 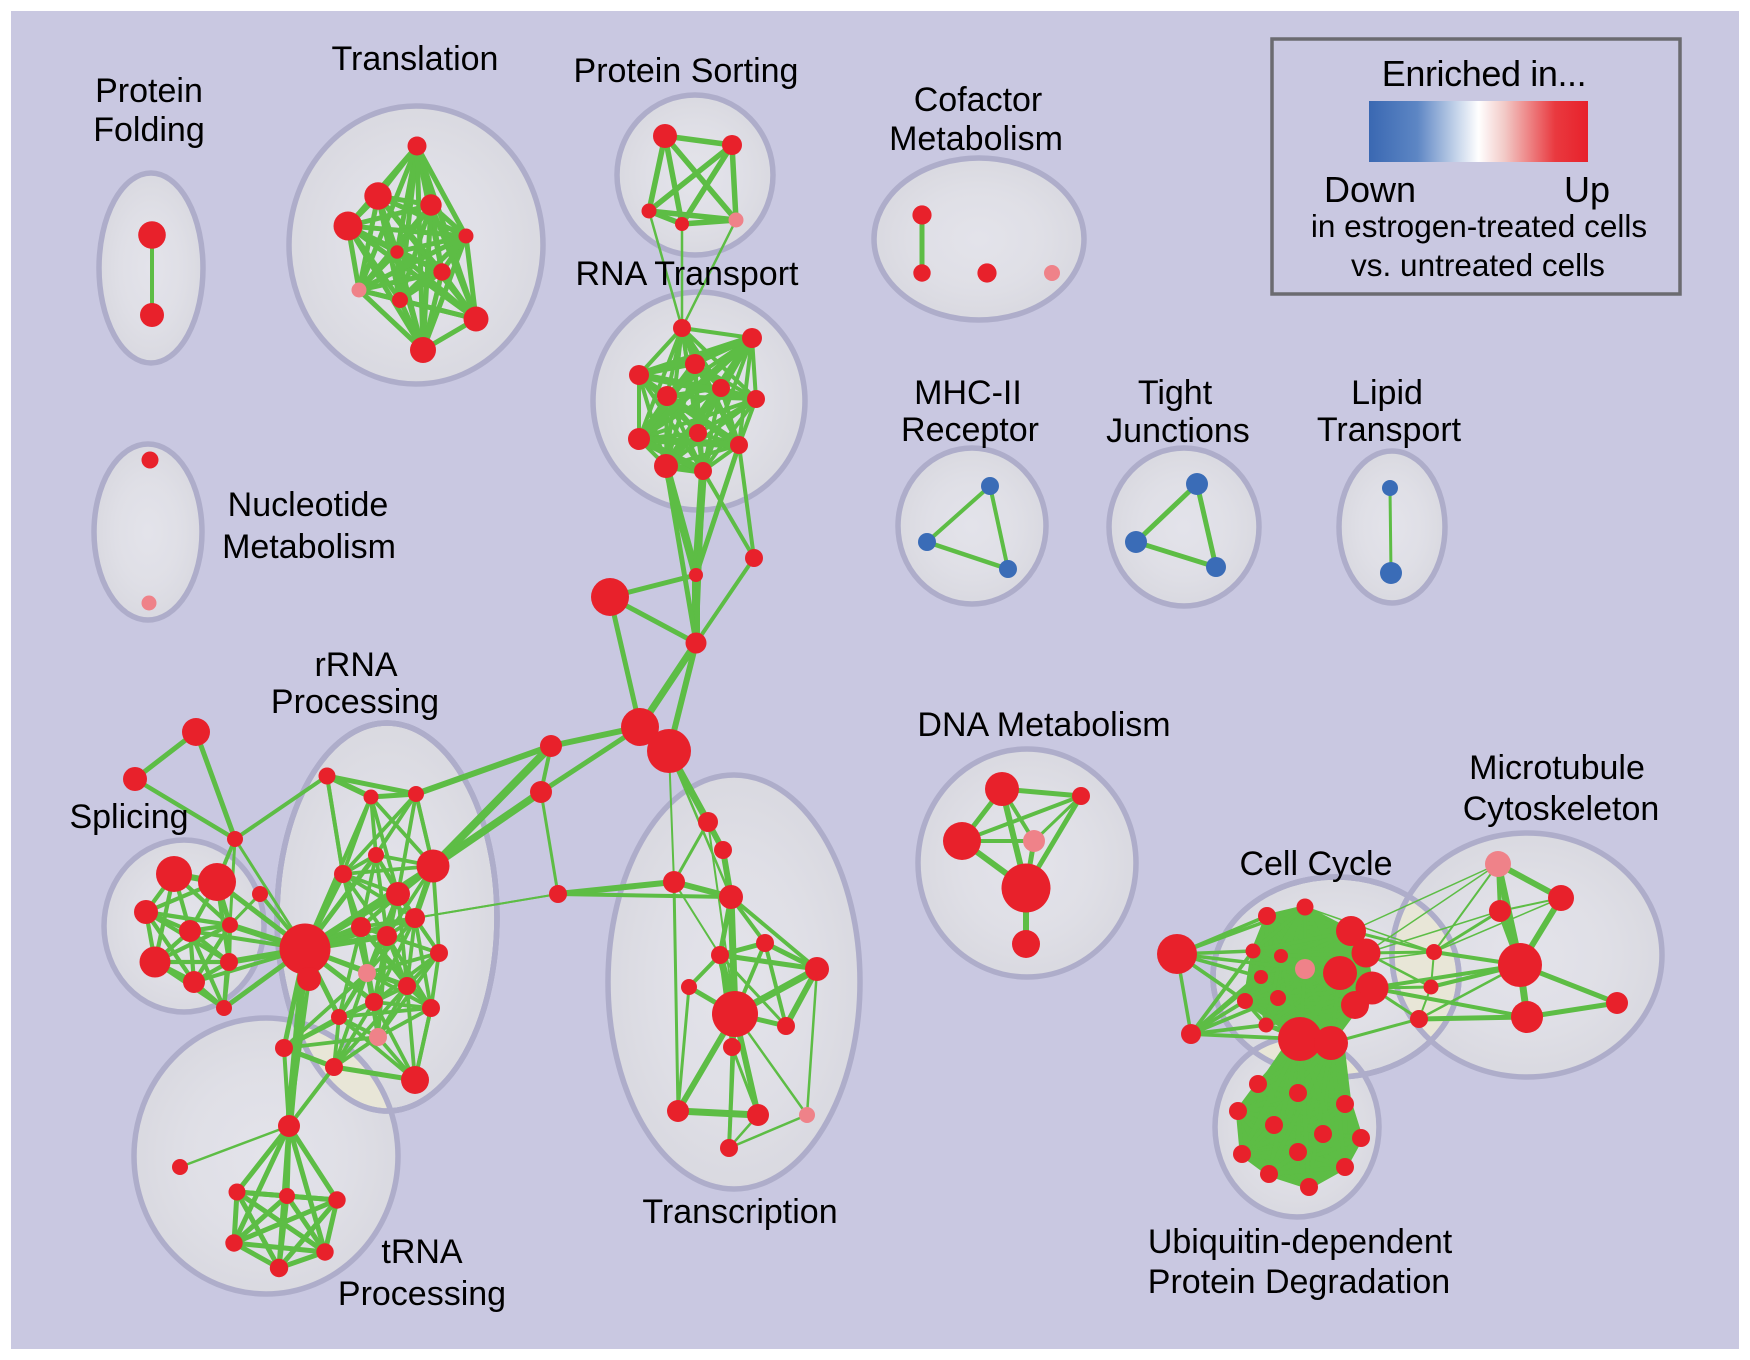 What do you see at coordinates (308, 505) in the screenshot?
I see `svg-text: Nucleotide` at bounding box center [308, 505].